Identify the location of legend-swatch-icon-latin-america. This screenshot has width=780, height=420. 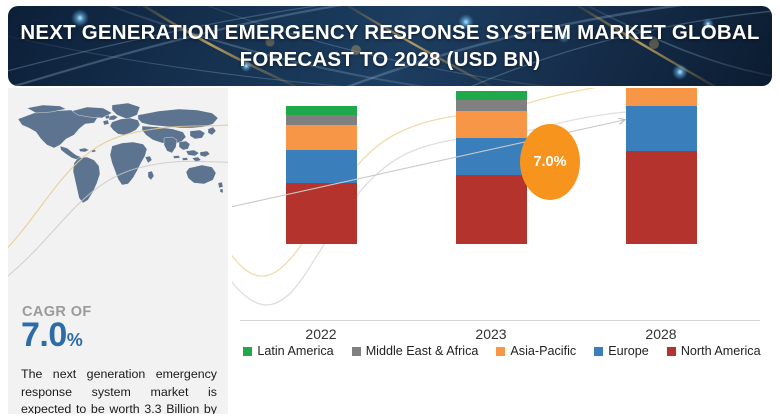
(248, 351).